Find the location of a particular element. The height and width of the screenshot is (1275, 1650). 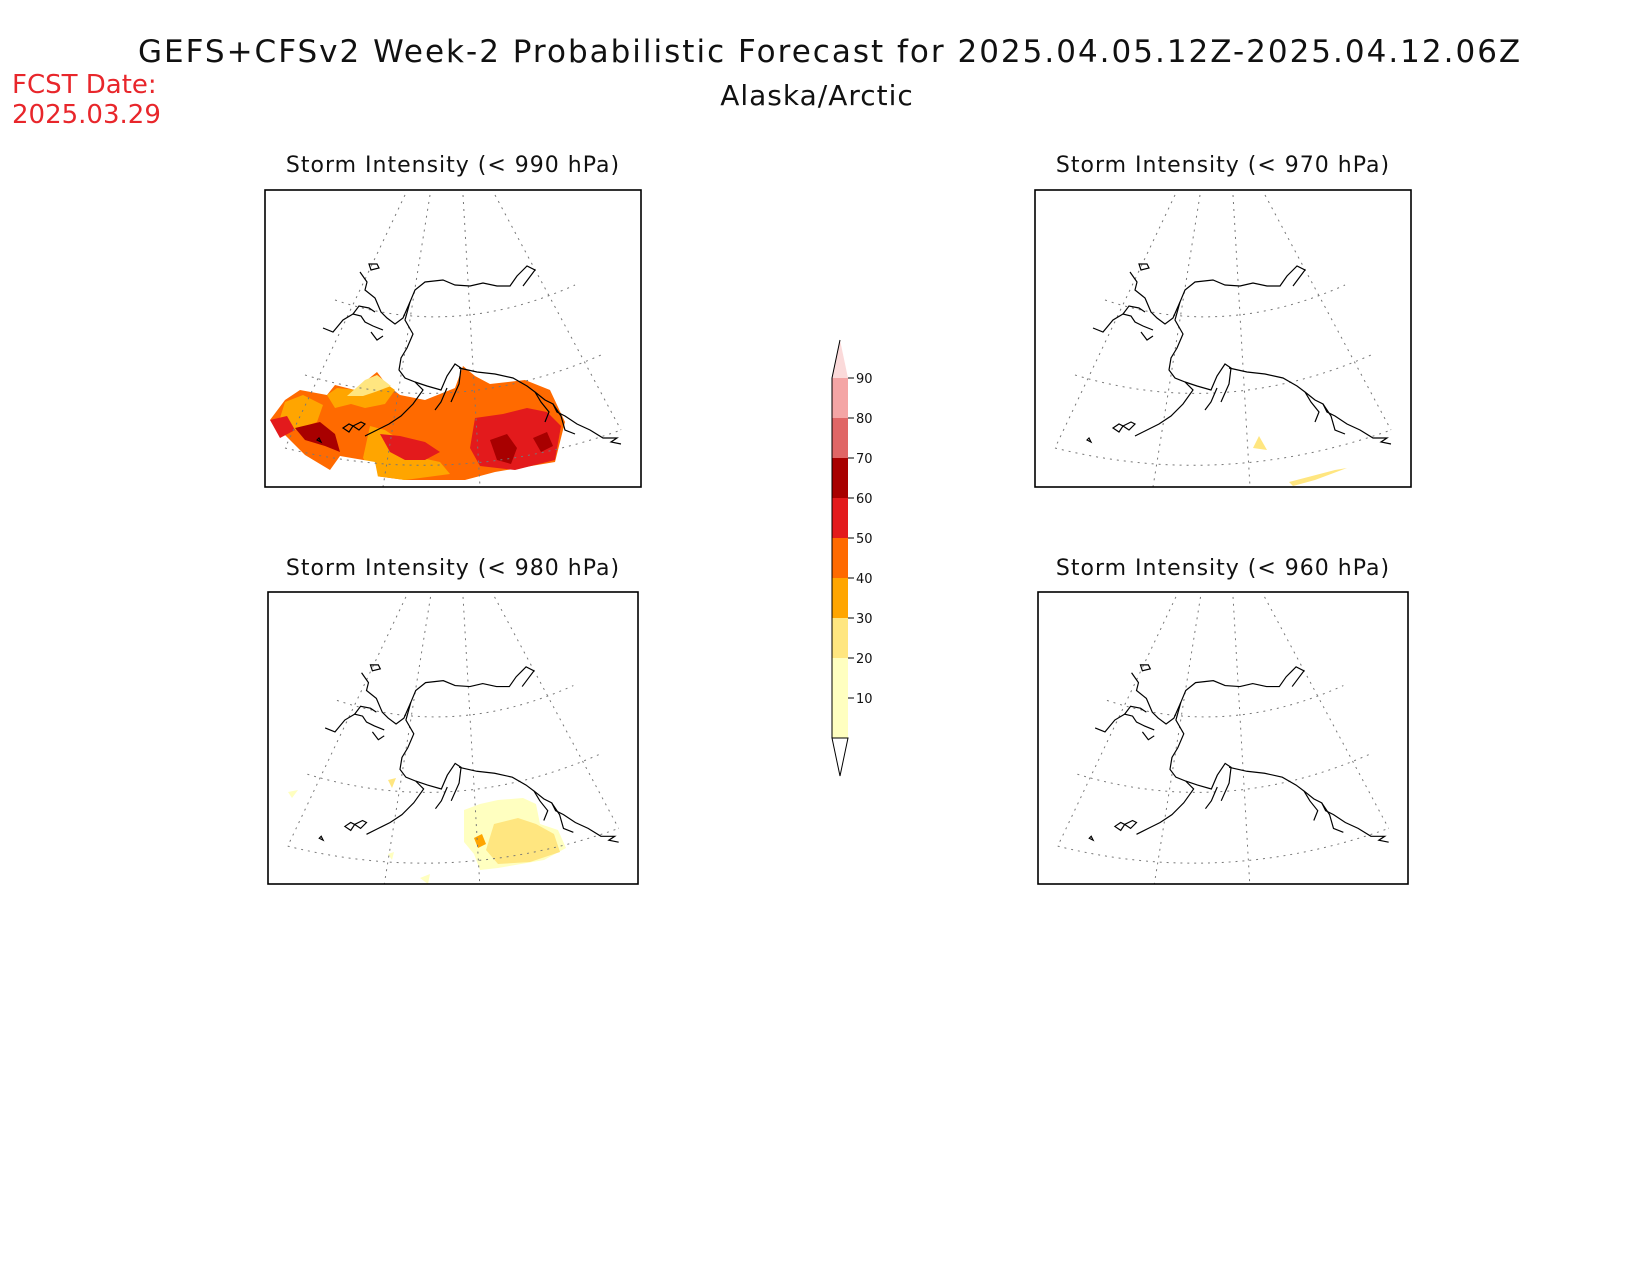

colorbar-outline is located at coordinates (836, 538).